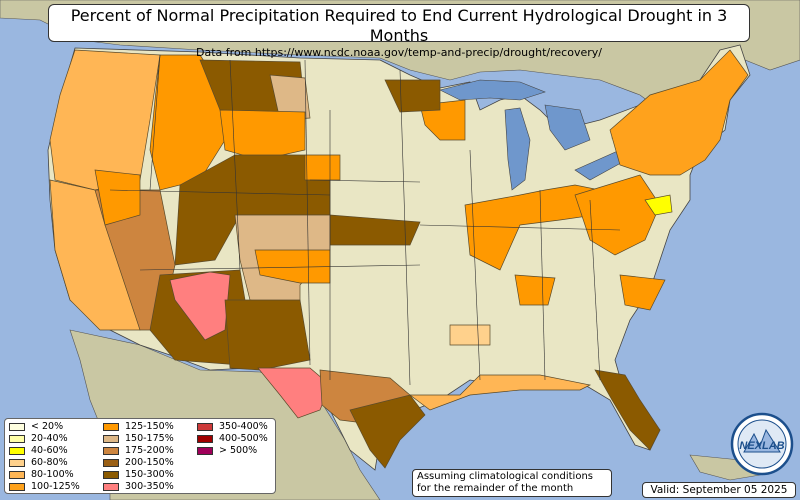 The width and height of the screenshot is (800, 500). What do you see at coordinates (412, 96) in the screenshot?
I see `region-minnesota` at bounding box center [412, 96].